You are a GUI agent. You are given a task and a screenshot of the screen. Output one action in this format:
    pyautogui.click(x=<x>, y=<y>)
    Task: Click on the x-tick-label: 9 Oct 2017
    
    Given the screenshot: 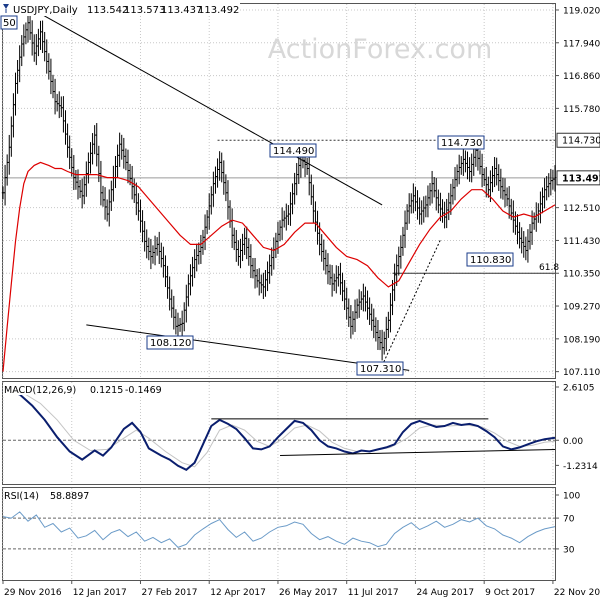 What is the action you would take?
    pyautogui.click(x=510, y=593)
    